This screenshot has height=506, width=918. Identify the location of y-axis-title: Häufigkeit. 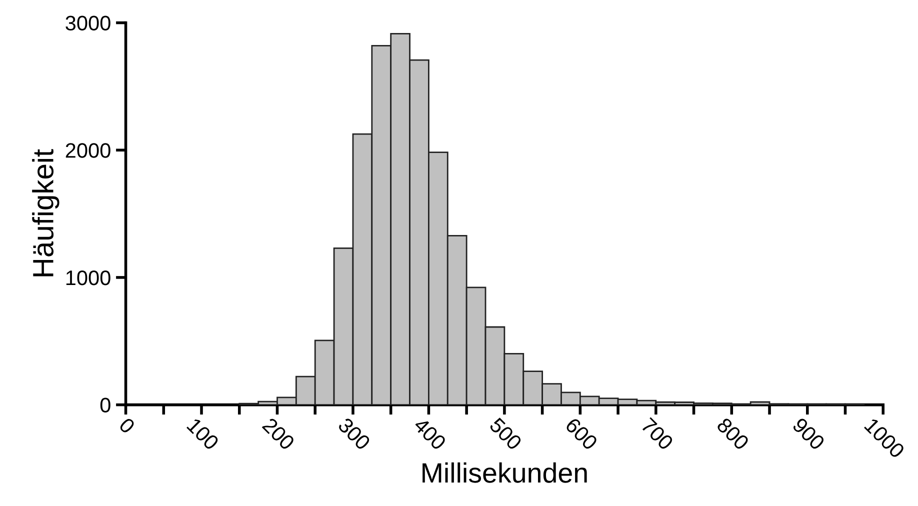
(46, 212).